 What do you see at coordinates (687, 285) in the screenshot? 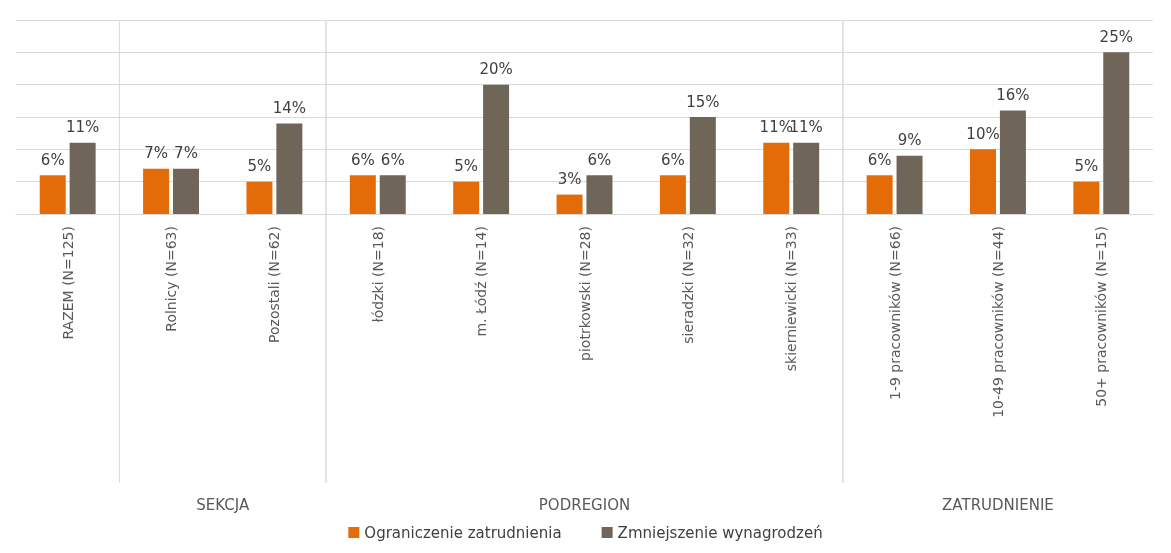
I see `x-tick-label: sieradzki (N=32)` at bounding box center [687, 285].